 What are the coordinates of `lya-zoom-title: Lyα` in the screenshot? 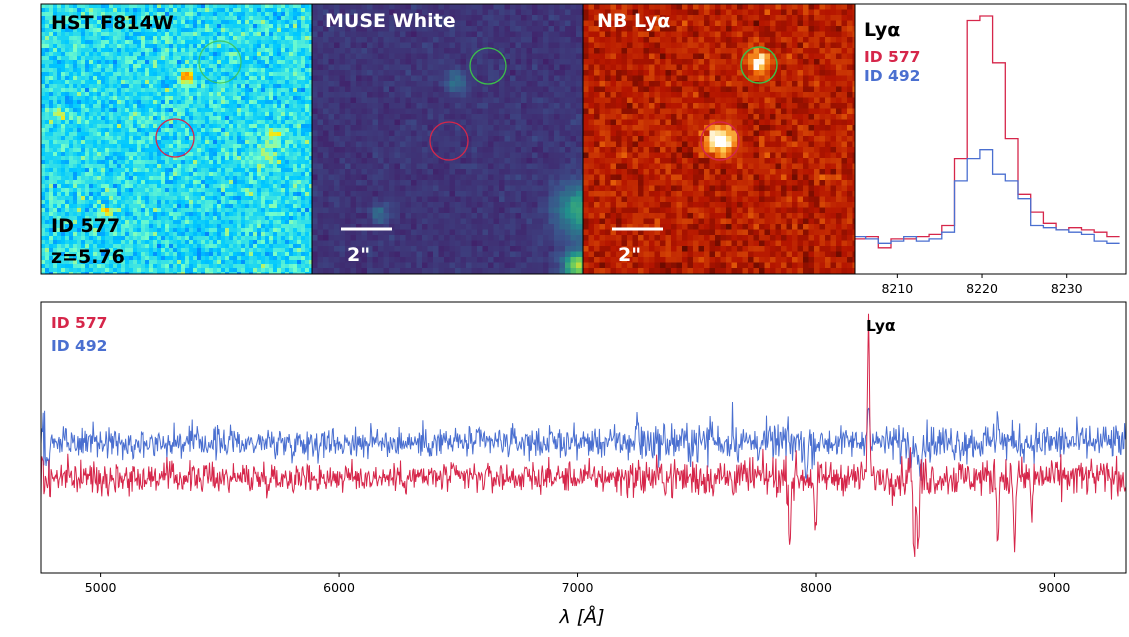 It's located at (882, 30).